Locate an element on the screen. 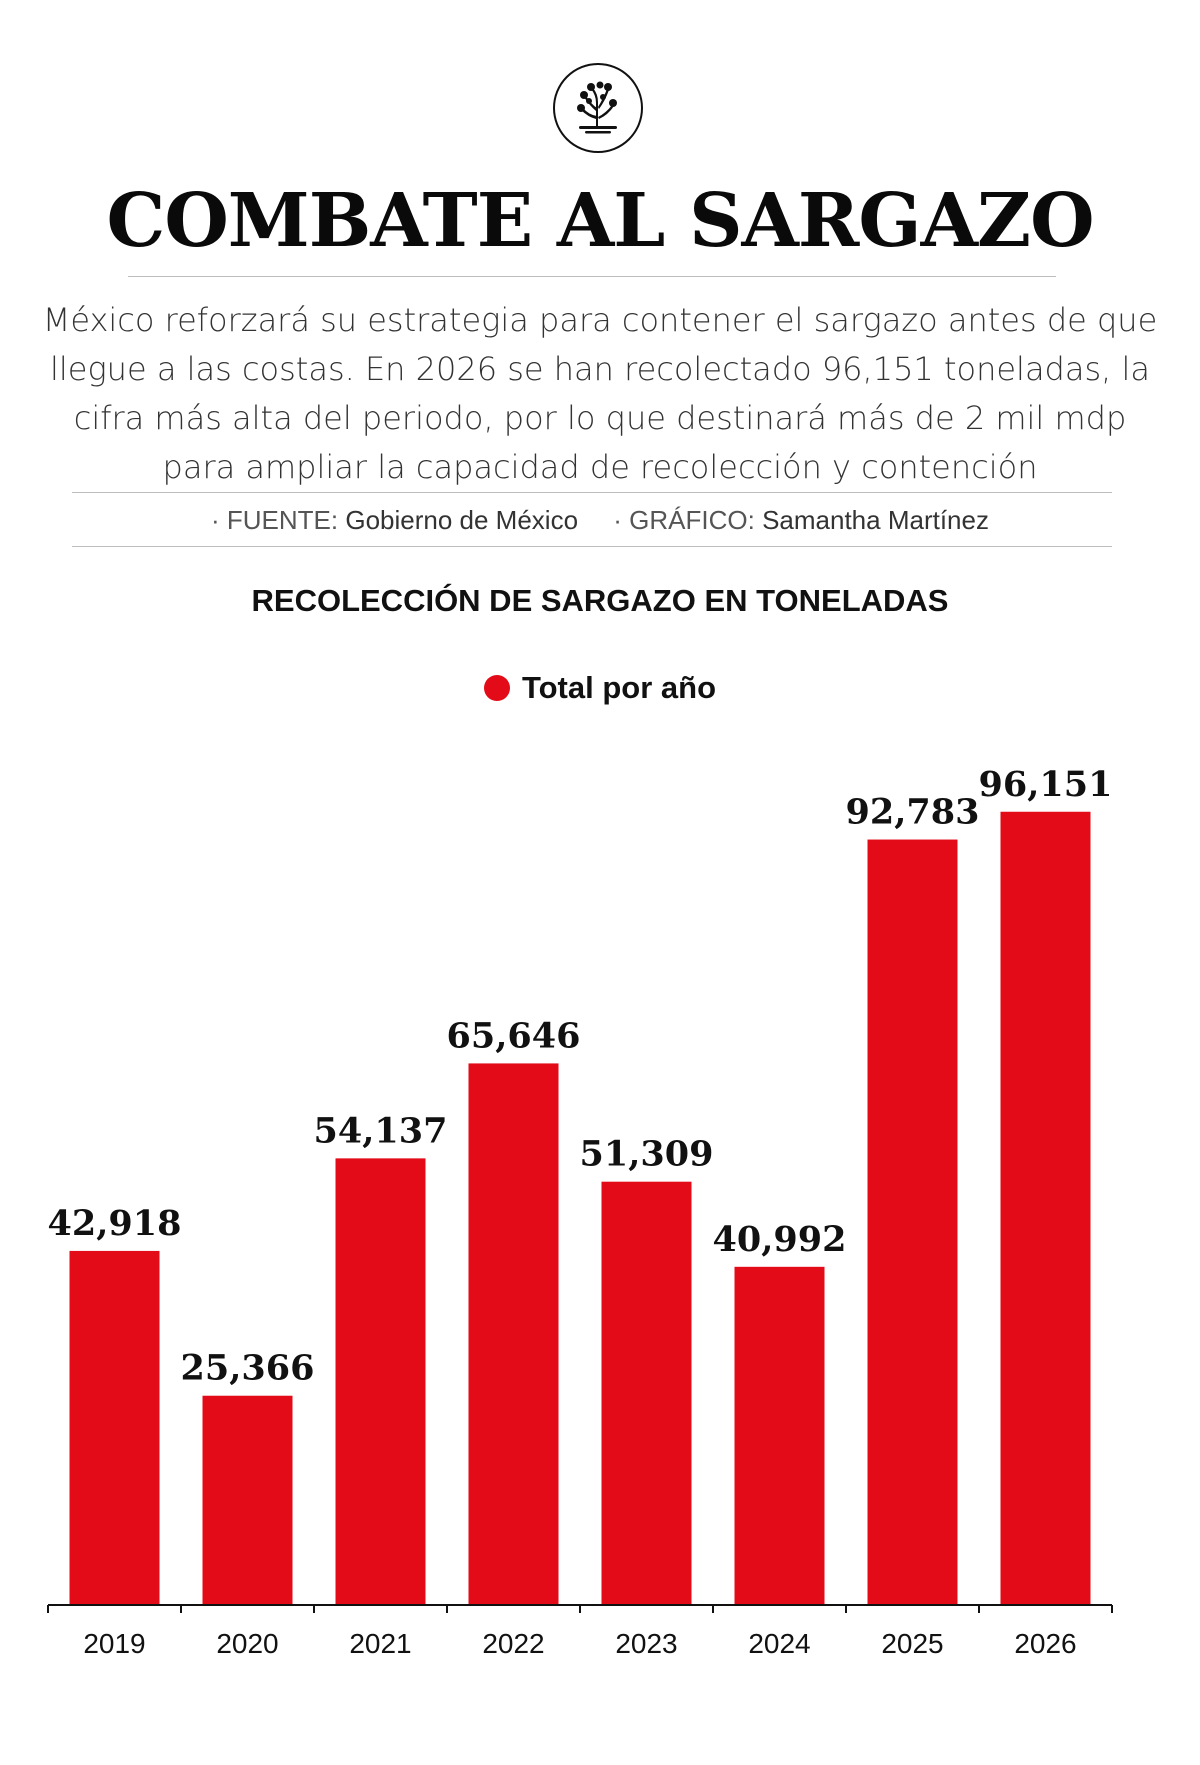 This screenshot has height=1765, width=1200. bar-2023 is located at coordinates (646, 1393).